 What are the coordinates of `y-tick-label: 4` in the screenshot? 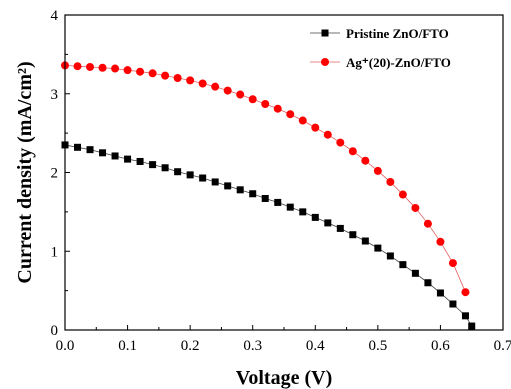 It's located at (55, 16).